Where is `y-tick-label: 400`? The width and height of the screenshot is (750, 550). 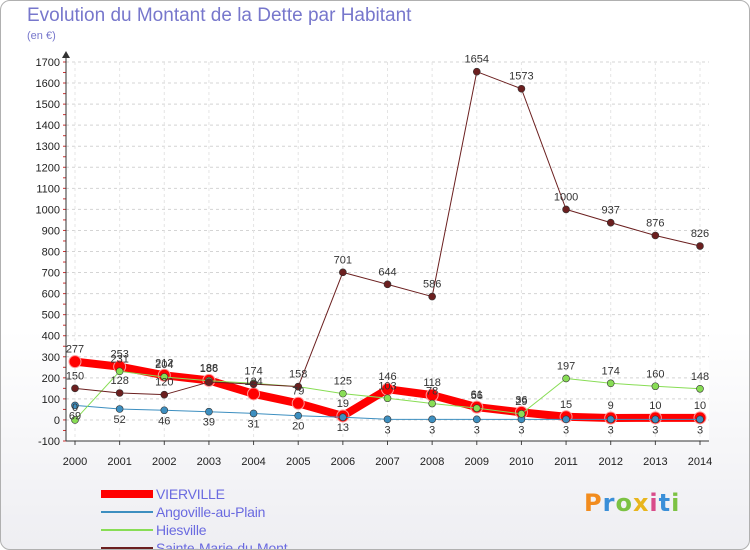 y-tick-label: 400 is located at coordinates (51, 337).